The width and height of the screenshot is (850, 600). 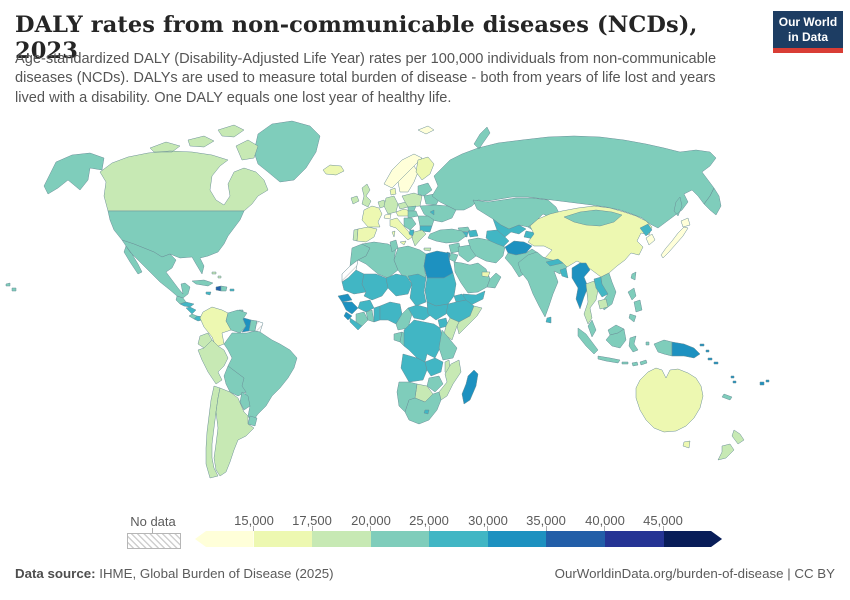 What do you see at coordinates (425, 168) in the screenshot?
I see `region-finland` at bounding box center [425, 168].